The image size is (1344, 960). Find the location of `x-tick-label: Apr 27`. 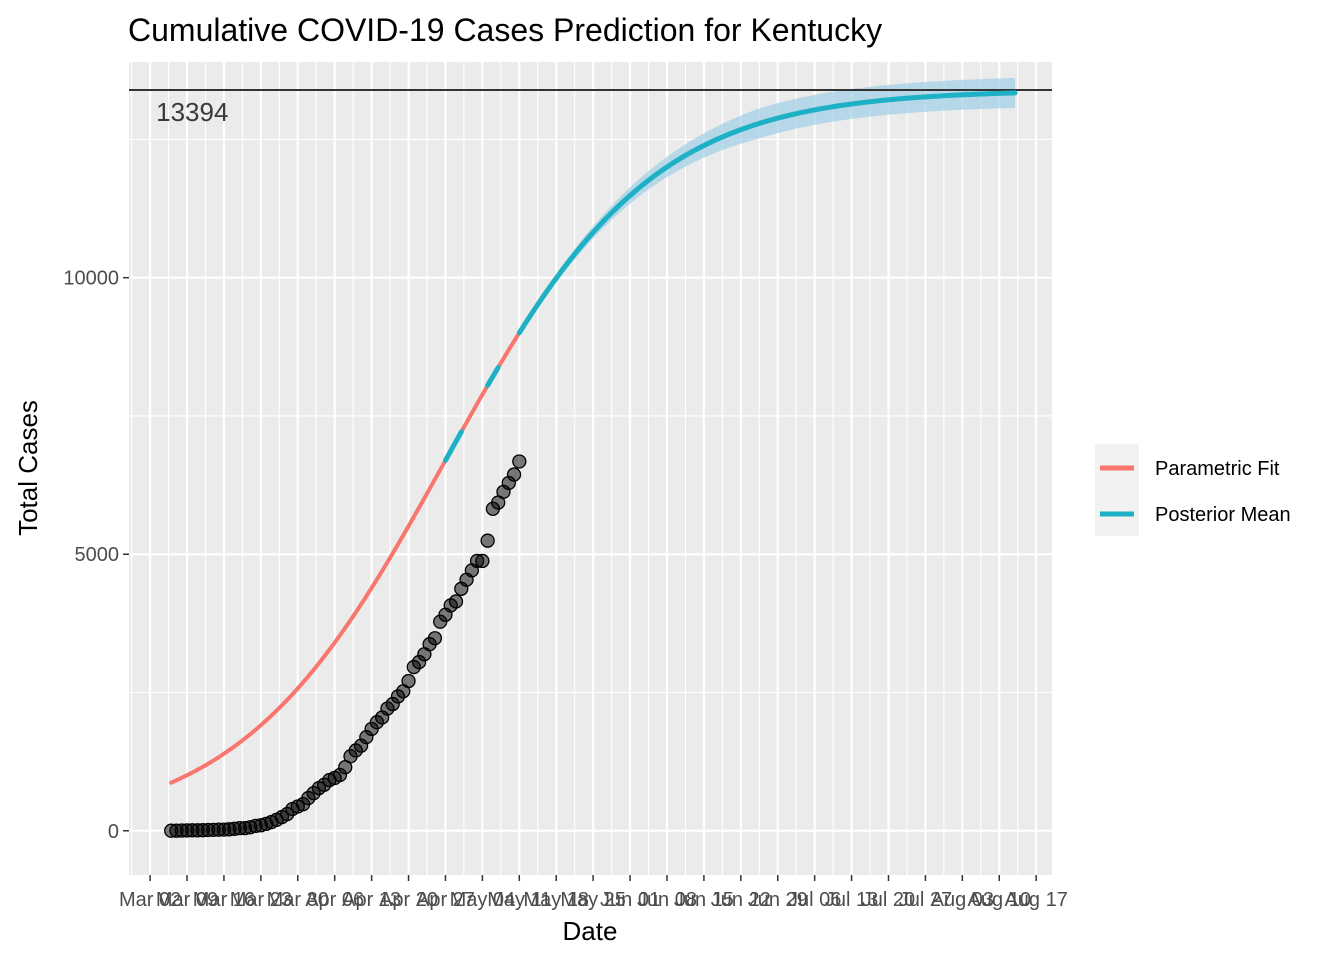

x-tick-label: Apr 27 is located at coordinates (445, 900).